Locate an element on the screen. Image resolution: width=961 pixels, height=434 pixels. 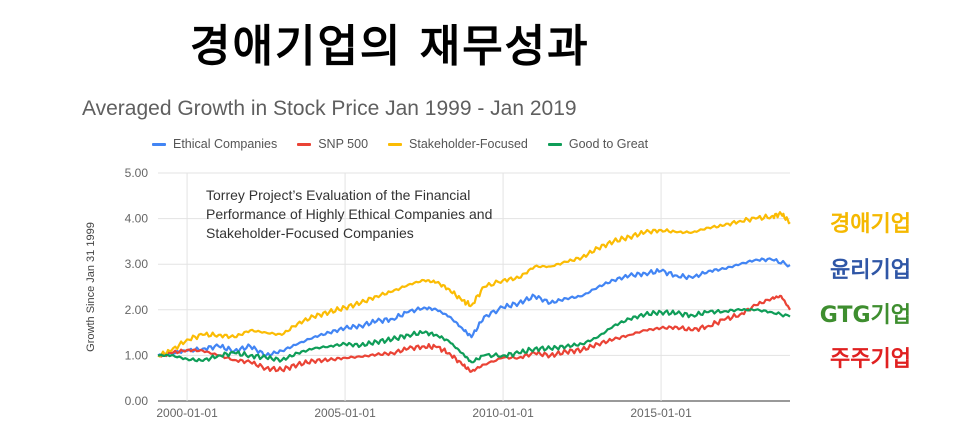
legend-item-stakeholder: Stakeholder-Focused is located at coordinates (458, 144).